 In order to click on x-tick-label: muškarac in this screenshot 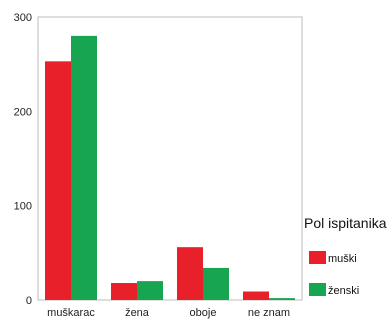, I will do `click(71, 313)`.